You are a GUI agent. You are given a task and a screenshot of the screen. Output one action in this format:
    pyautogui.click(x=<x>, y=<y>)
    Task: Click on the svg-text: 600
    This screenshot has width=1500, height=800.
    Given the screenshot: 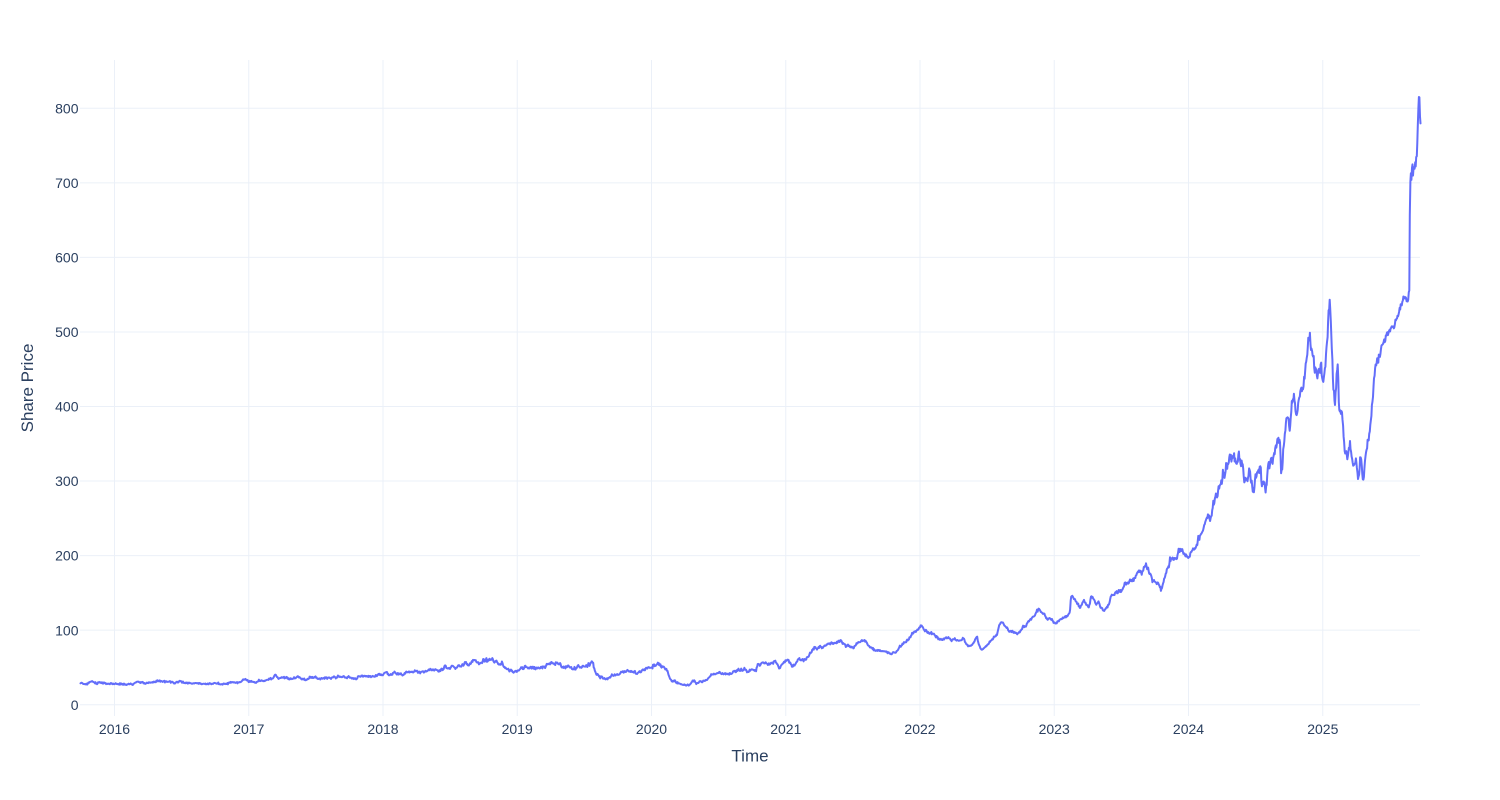 What is the action you would take?
    pyautogui.click(x=67, y=258)
    